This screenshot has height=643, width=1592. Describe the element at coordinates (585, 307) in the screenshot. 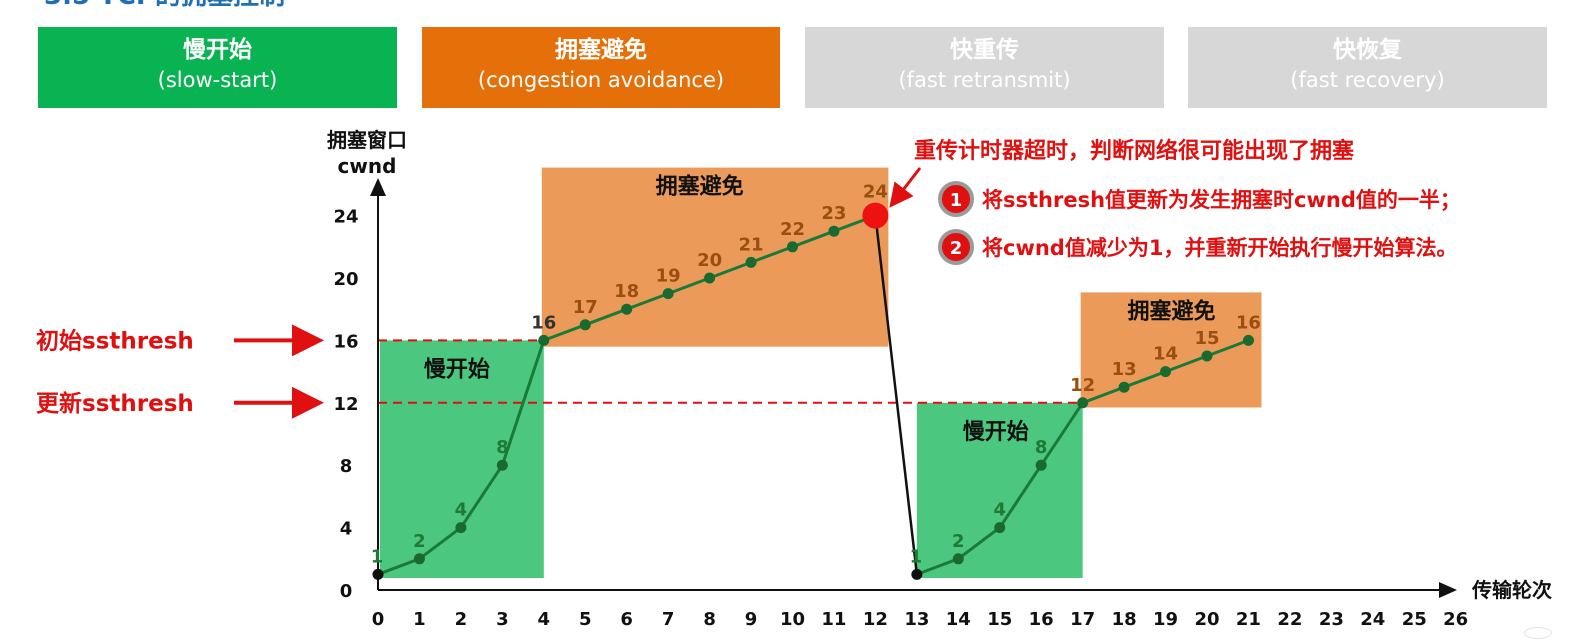

I see `point-value-label: 17` at that location.